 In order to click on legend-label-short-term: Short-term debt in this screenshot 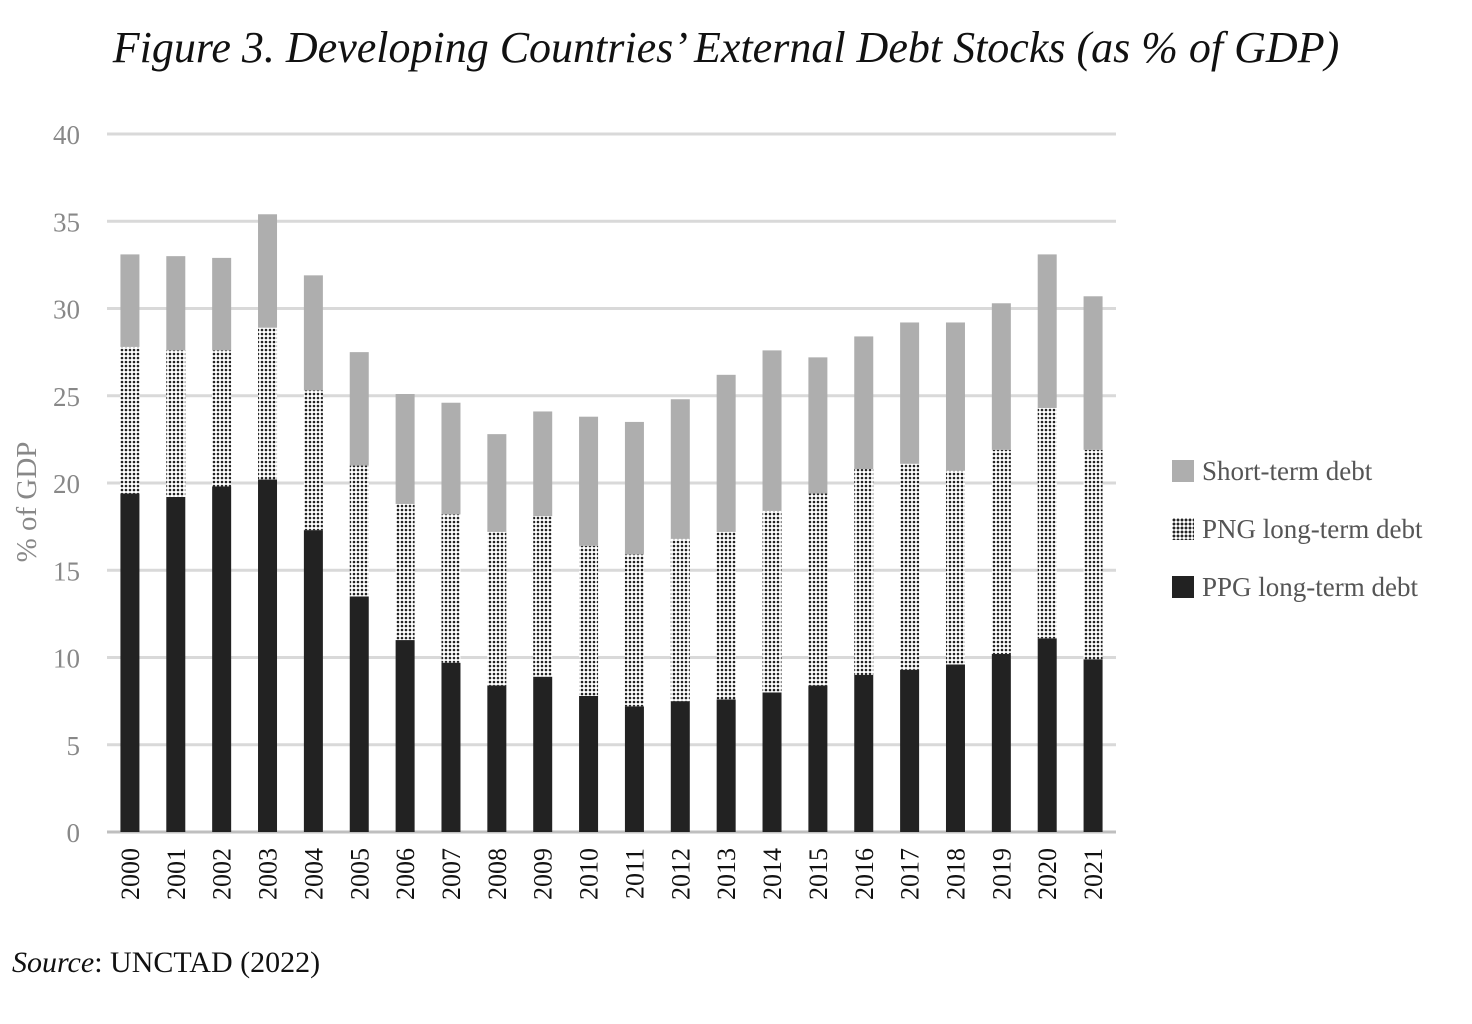, I will do `click(1287, 470)`.